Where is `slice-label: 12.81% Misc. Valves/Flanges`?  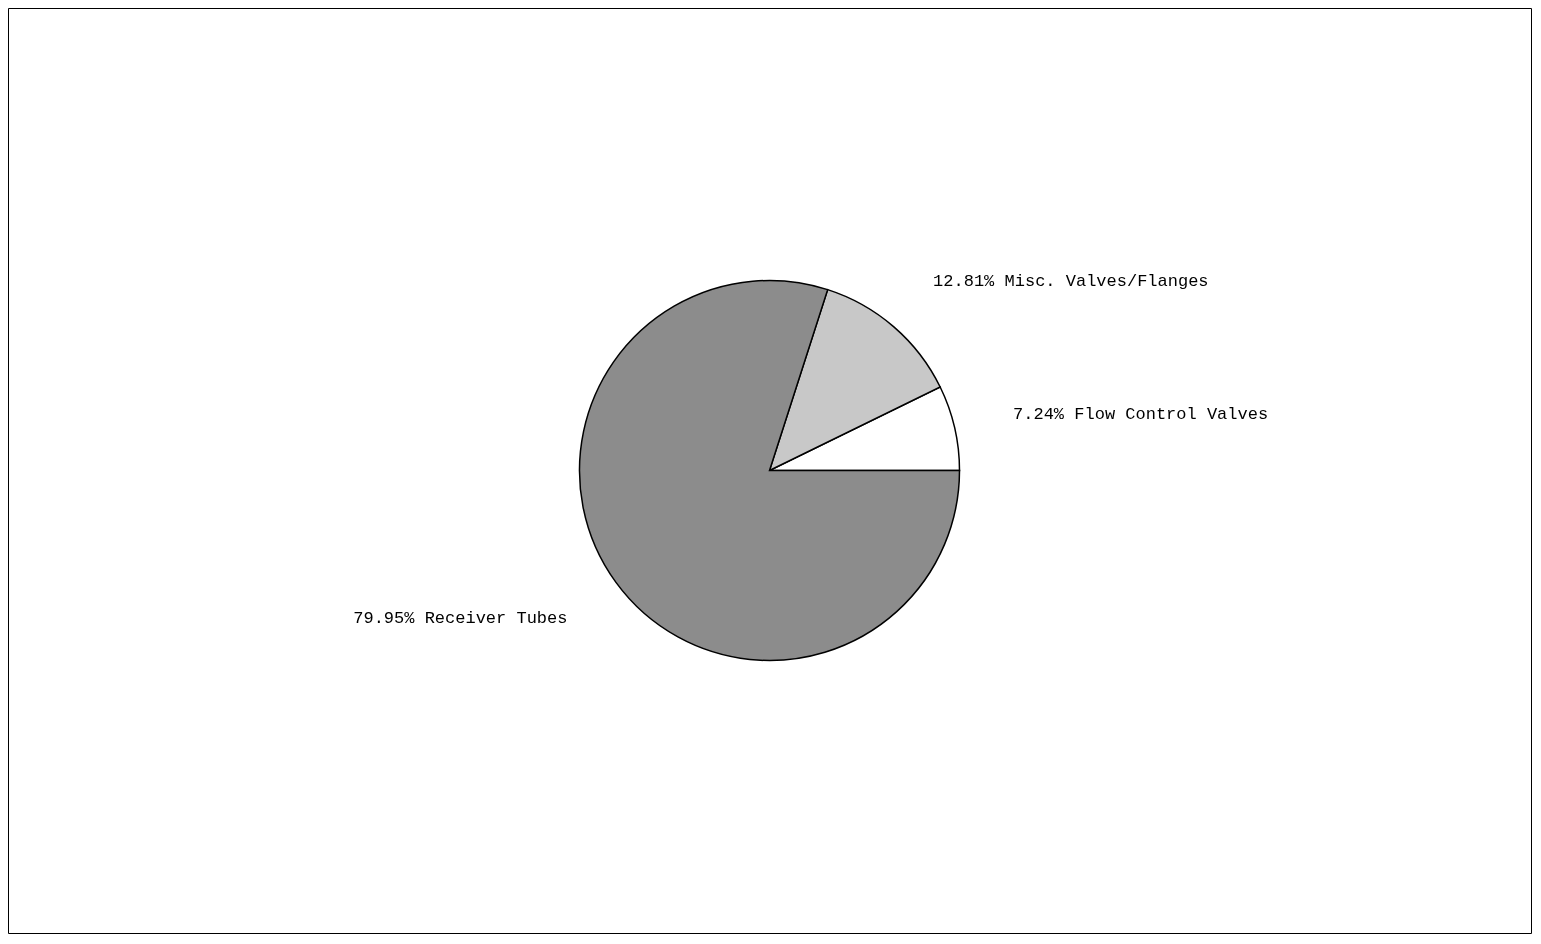
slice-label: 12.81% Misc. Valves/Flanges is located at coordinates (1071, 282).